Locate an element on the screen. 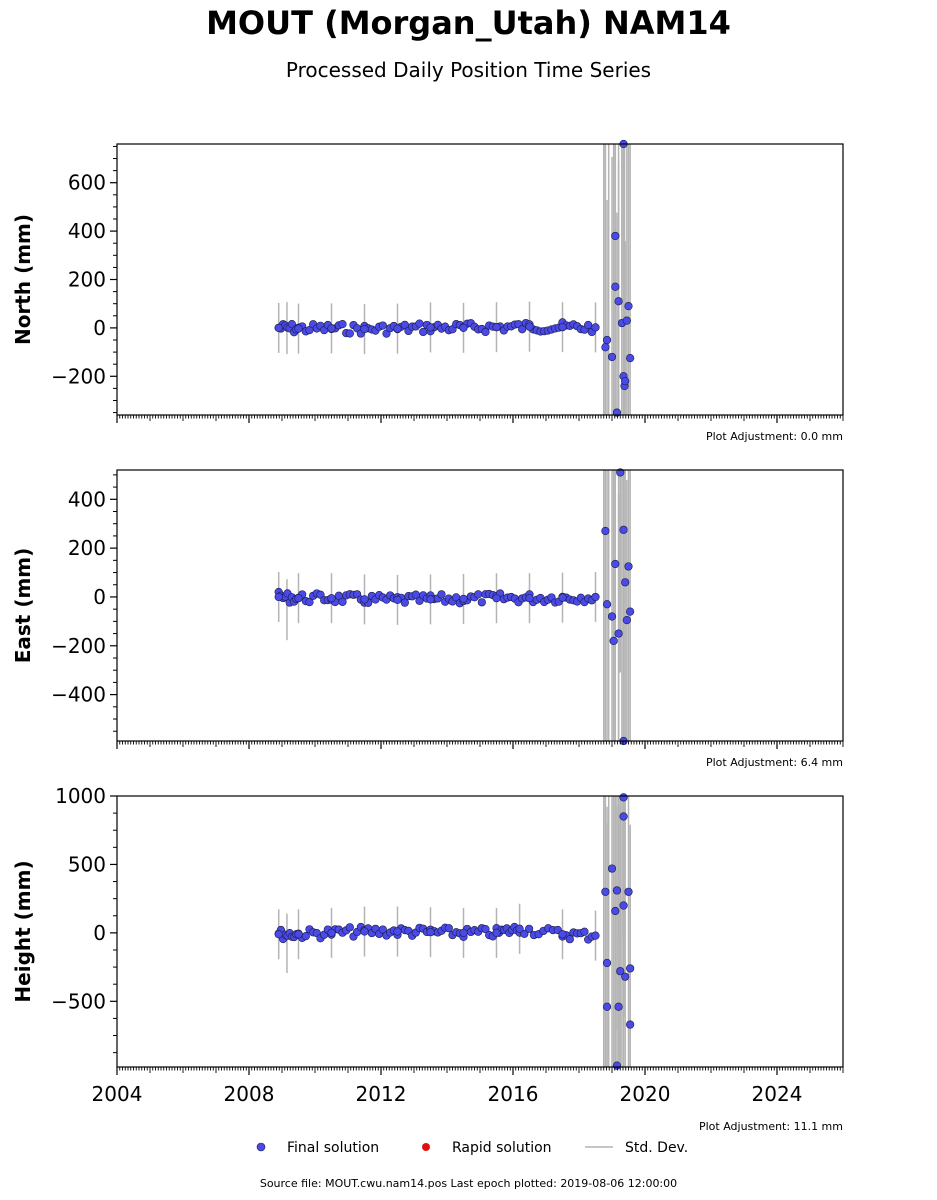 The height and width of the screenshot is (1200, 937). y-tick-label: −400 is located at coordinates (78, 695).